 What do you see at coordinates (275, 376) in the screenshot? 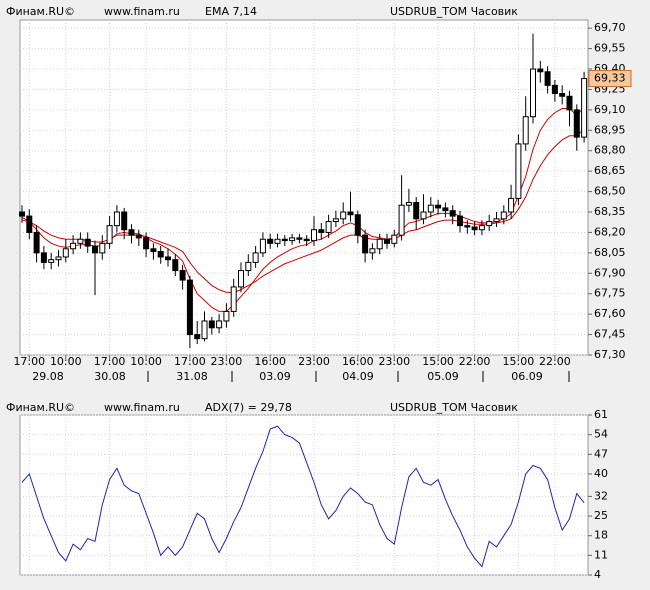
I see `date-label: 03.09` at bounding box center [275, 376].